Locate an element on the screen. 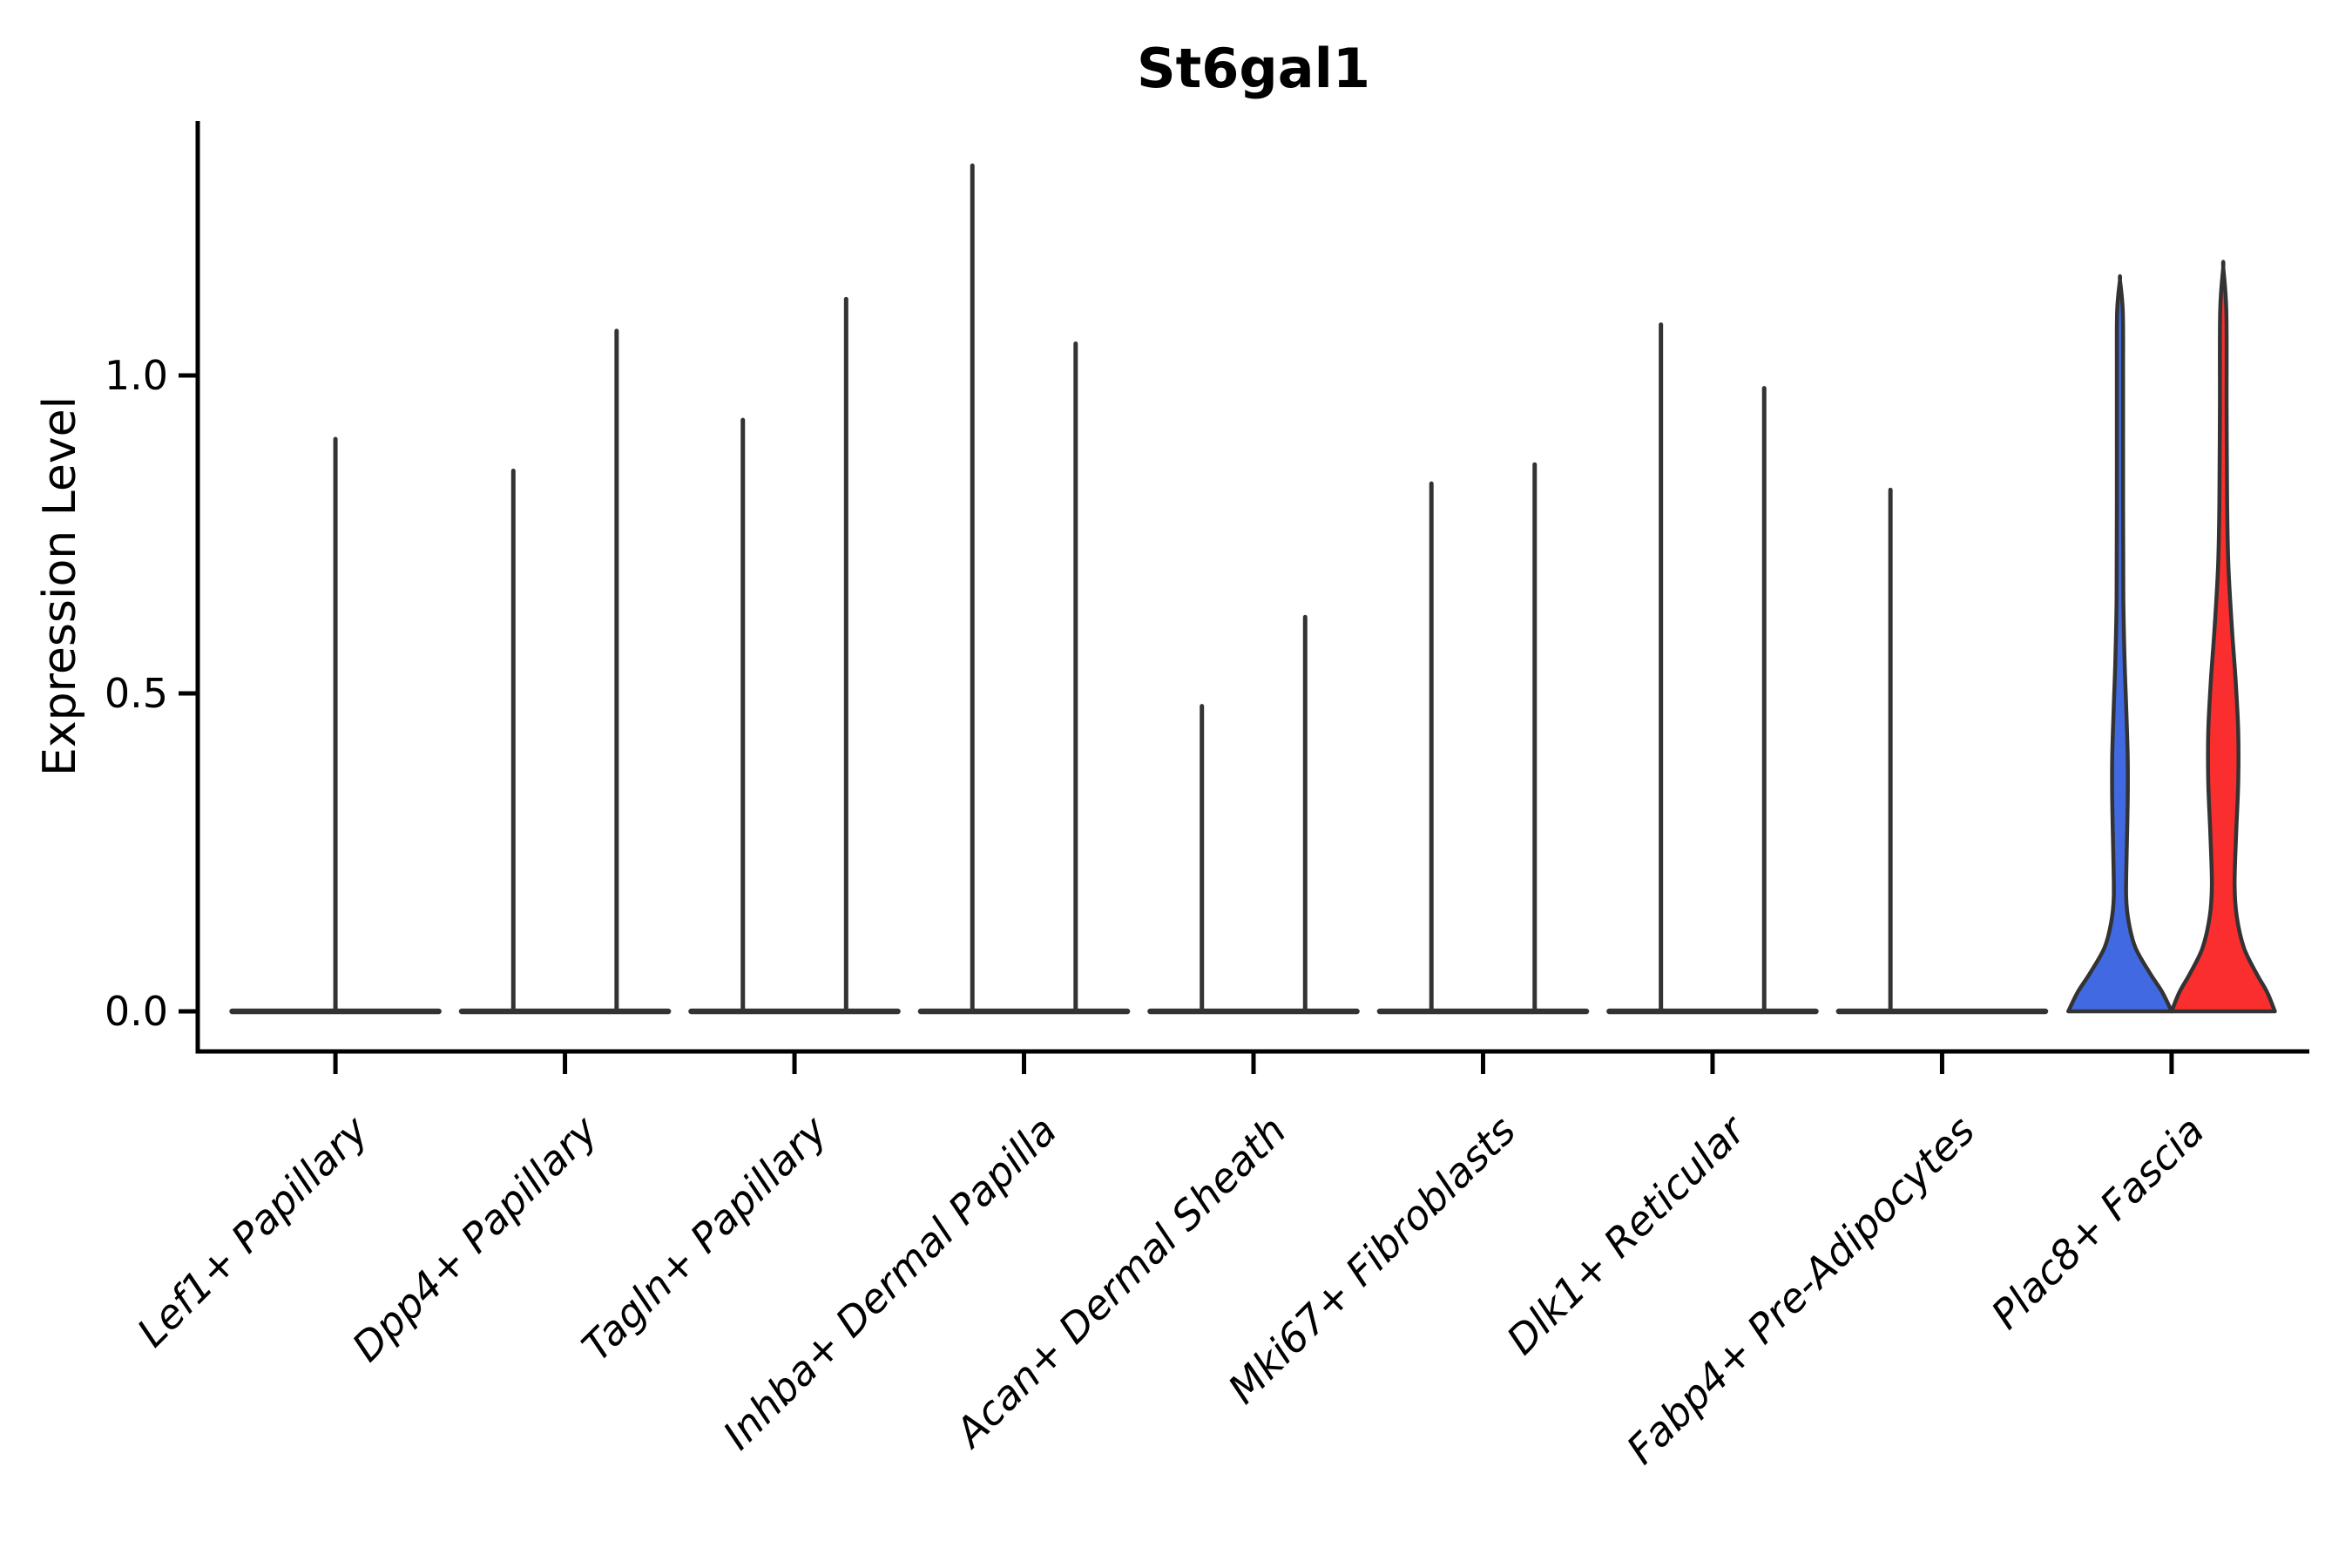 The width and height of the screenshot is (2352, 1568). x-tick-label: Dpp4+ Papillary is located at coordinates (475, 1238).